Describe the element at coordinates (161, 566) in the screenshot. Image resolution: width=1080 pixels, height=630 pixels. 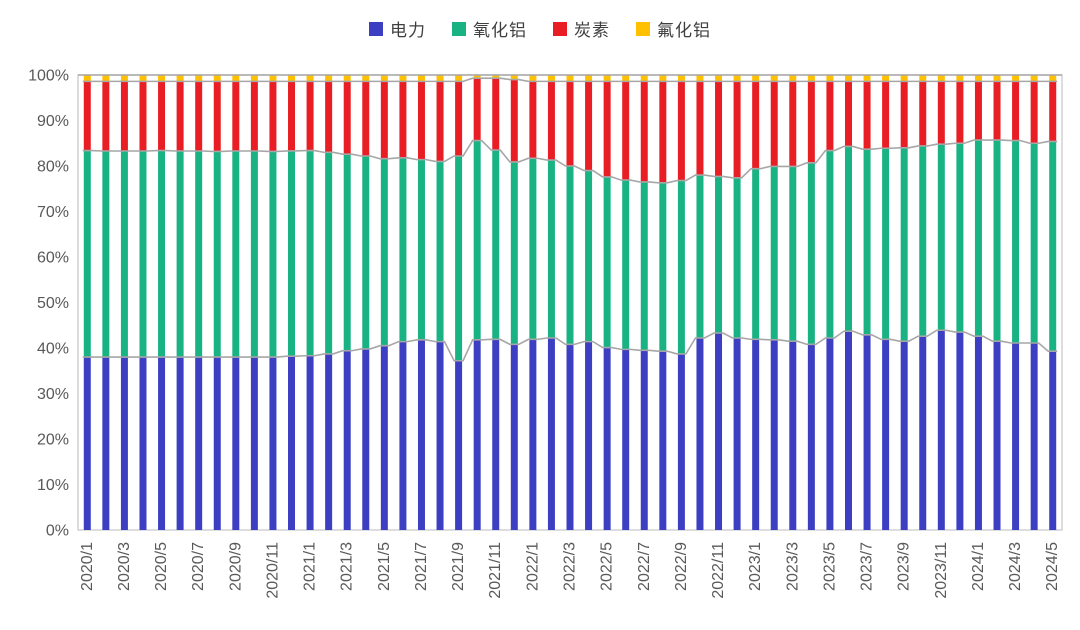
I see `x-tick-label: 2020/5` at that location.